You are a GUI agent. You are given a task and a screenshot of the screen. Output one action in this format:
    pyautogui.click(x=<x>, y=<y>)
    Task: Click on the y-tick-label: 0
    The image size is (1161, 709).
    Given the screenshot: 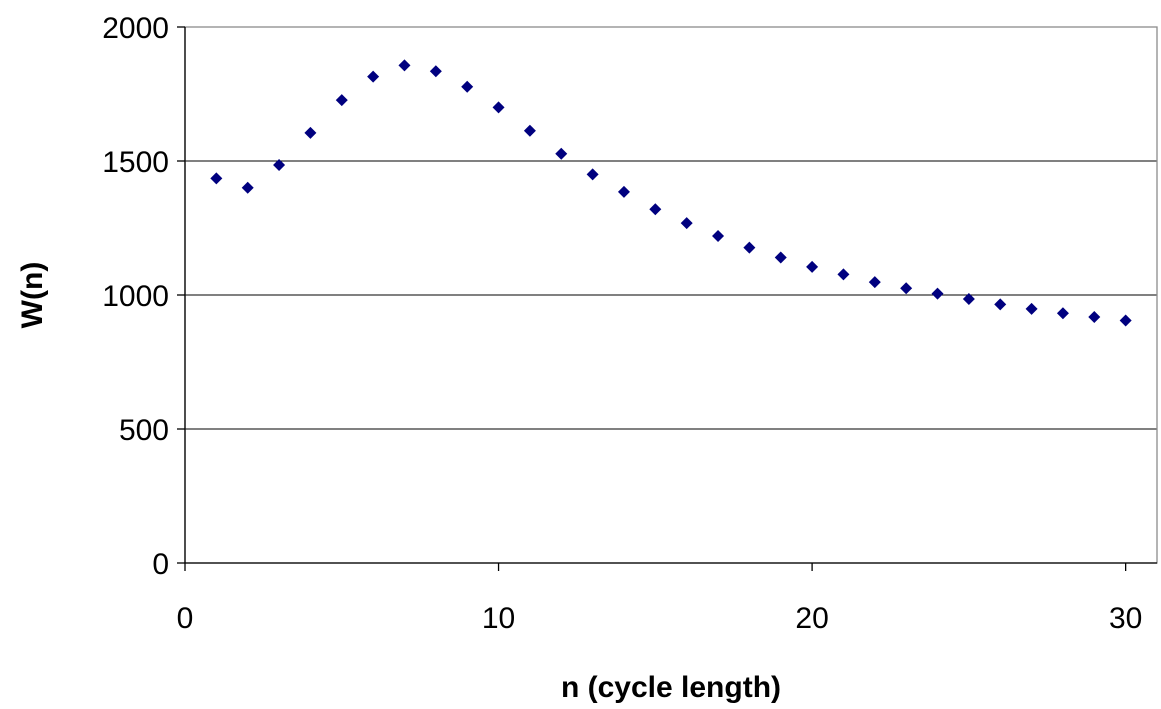 What is the action you would take?
    pyautogui.click(x=160, y=564)
    